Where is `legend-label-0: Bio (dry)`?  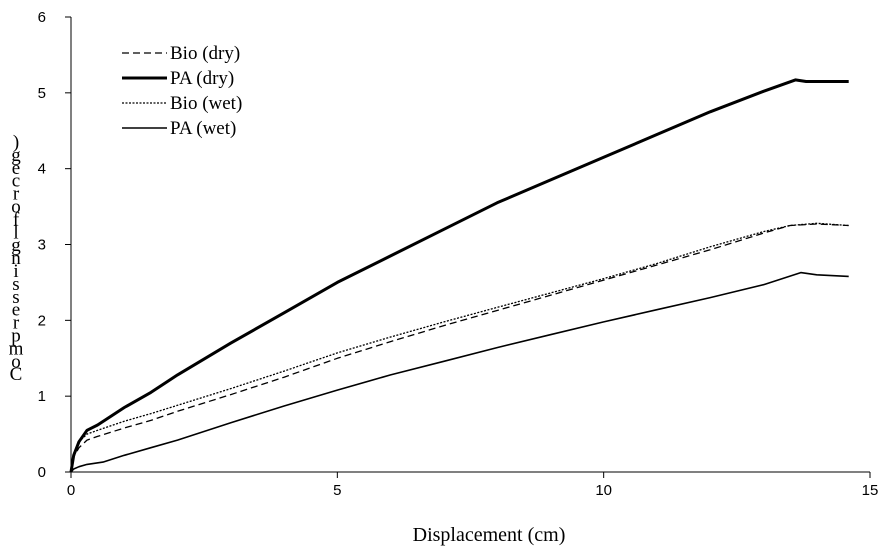
legend-label-0: Bio (dry) is located at coordinates (205, 53).